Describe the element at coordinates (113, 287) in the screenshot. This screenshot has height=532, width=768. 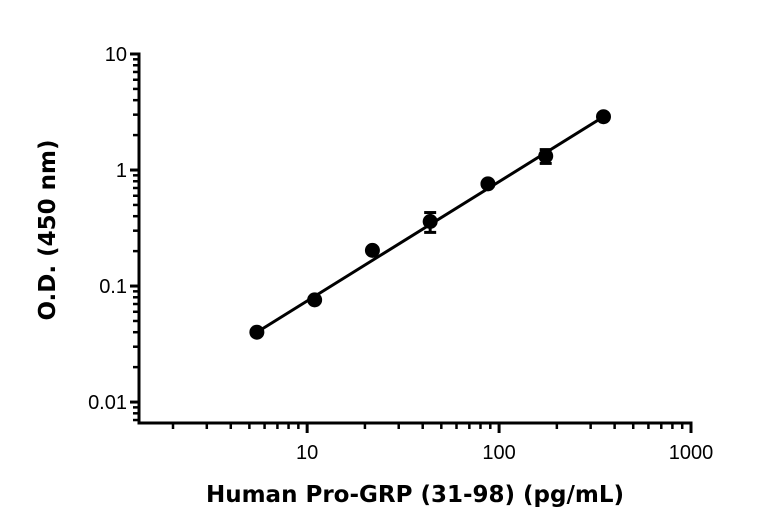
I see `y-tick-label: 0.1` at that location.